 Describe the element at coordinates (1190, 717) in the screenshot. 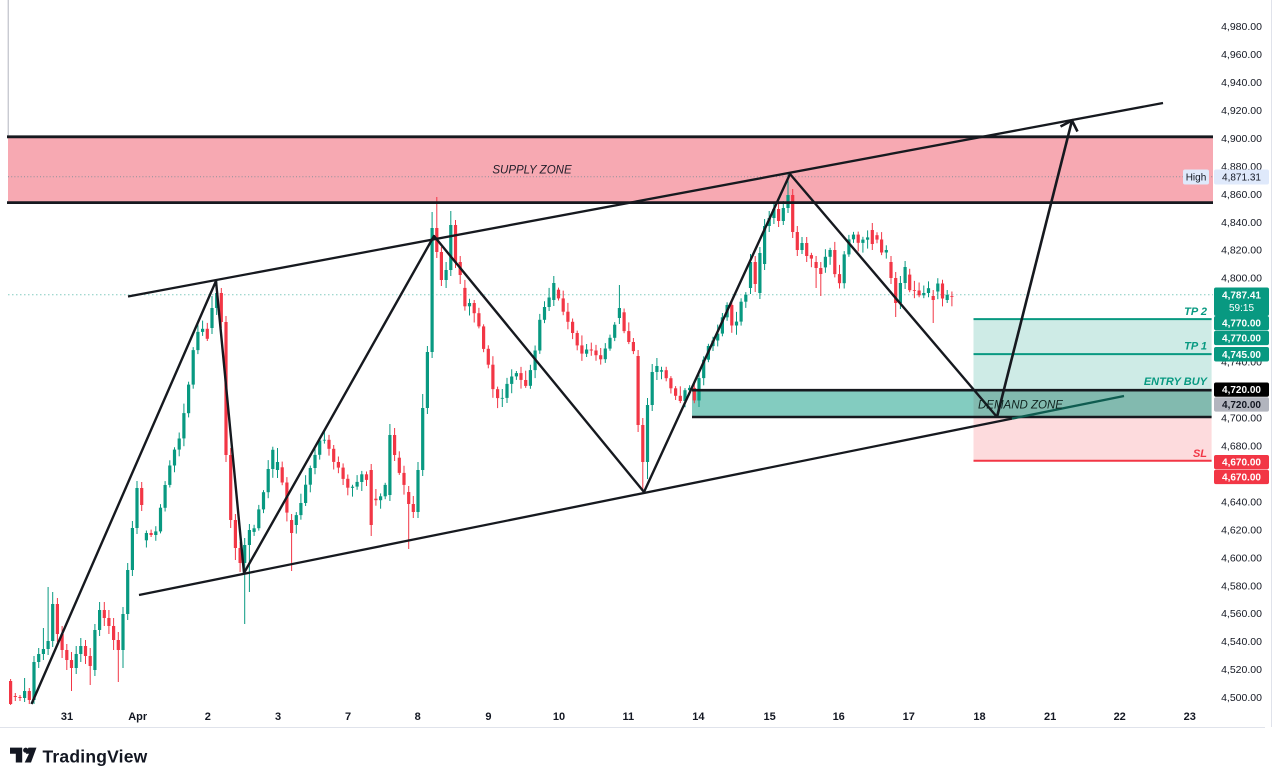

I see `svg-text: 23` at that location.